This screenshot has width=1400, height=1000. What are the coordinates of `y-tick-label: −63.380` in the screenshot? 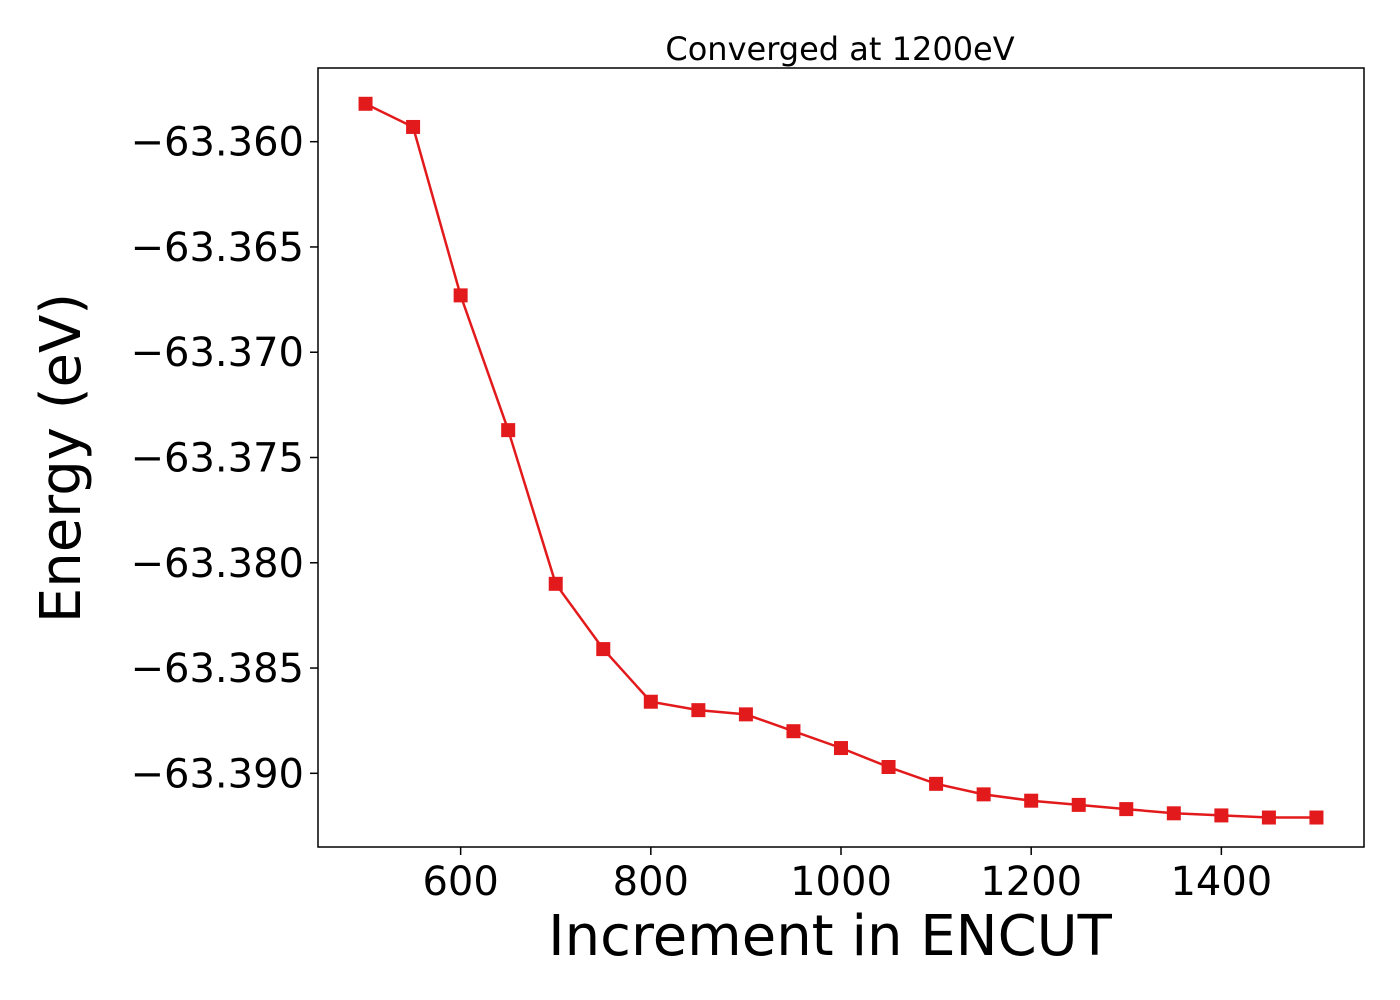 It's located at (217, 564).